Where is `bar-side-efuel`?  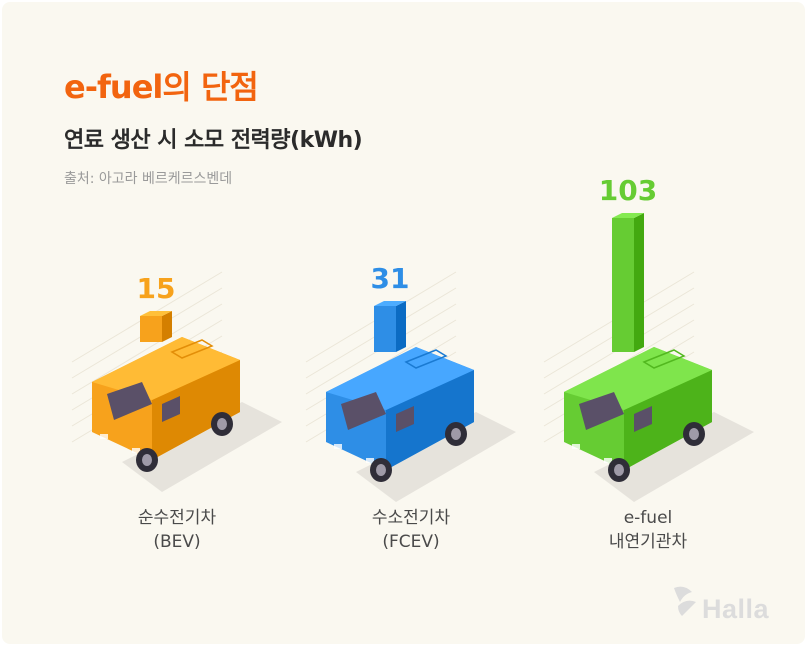
bar-side-efuel is located at coordinates (639, 282).